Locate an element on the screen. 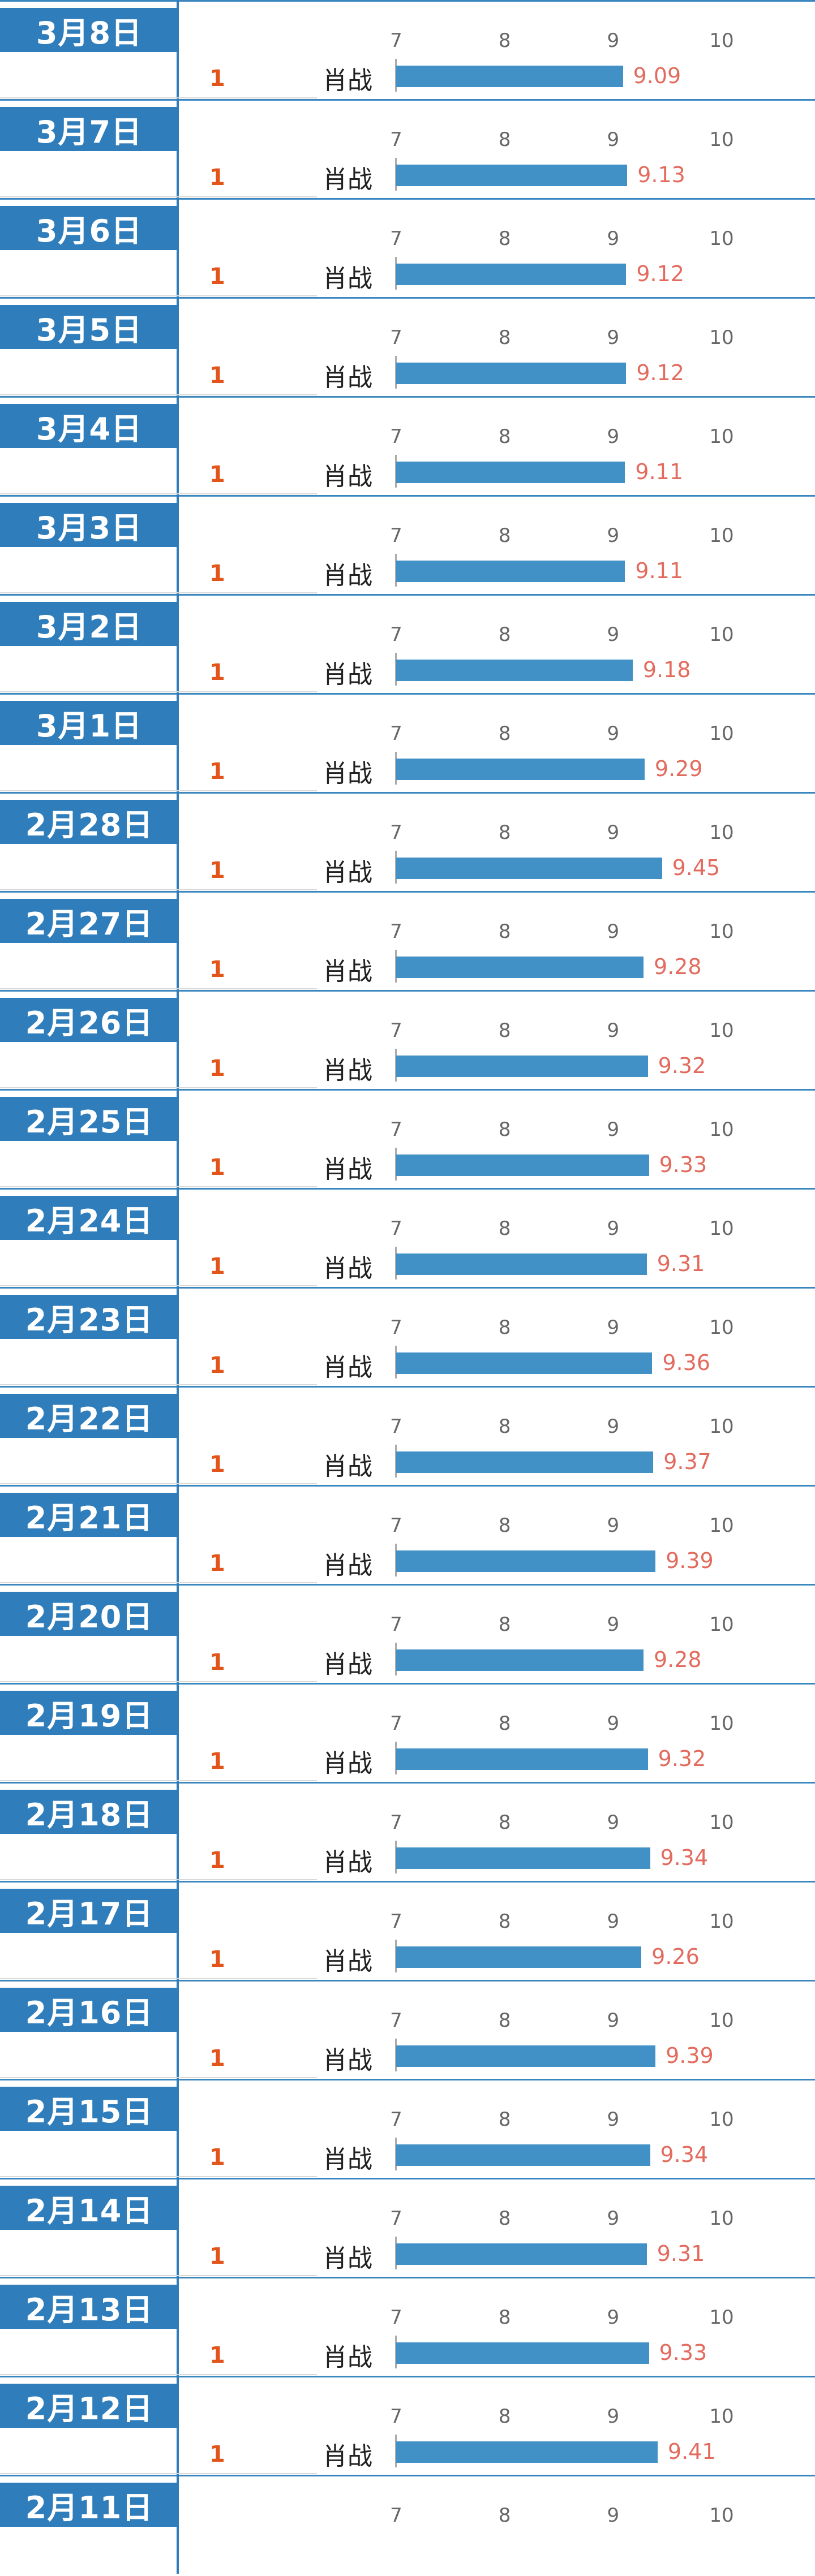  date-label: 2月12日 is located at coordinates (89, 2406).